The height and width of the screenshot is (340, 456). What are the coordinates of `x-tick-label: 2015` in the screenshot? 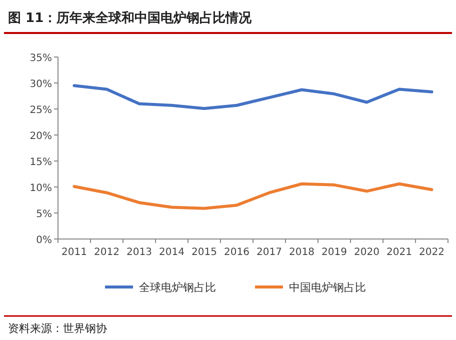 It's located at (204, 252).